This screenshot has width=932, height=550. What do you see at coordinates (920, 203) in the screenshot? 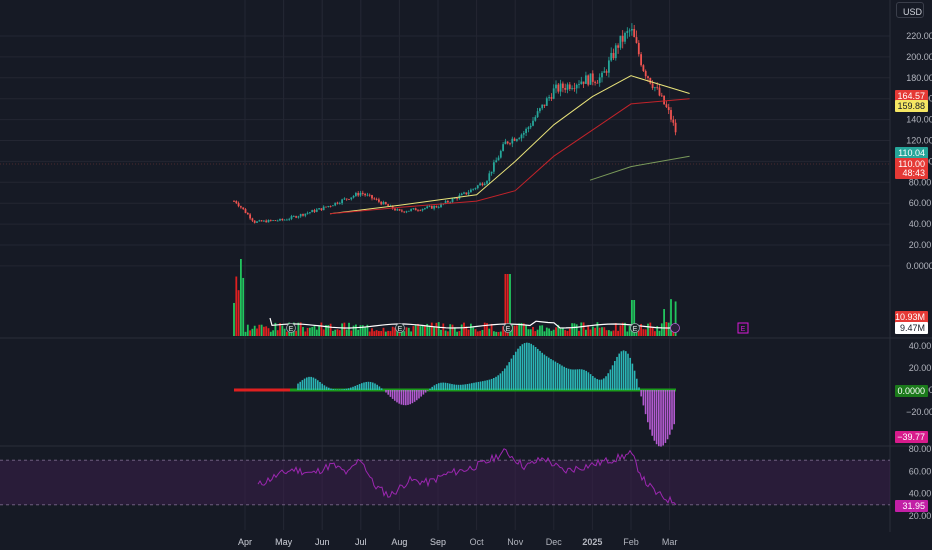
I see `price-tick-label: 60.00` at bounding box center [920, 203].